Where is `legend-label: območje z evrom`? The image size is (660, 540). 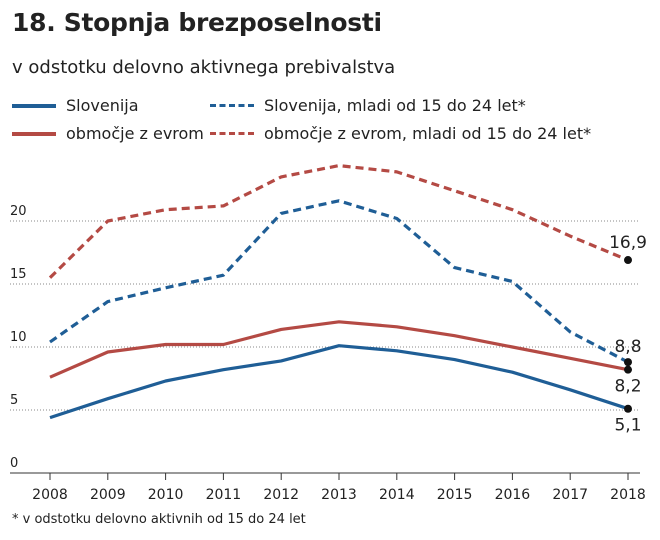 legend-label: območje z evrom is located at coordinates (135, 133).